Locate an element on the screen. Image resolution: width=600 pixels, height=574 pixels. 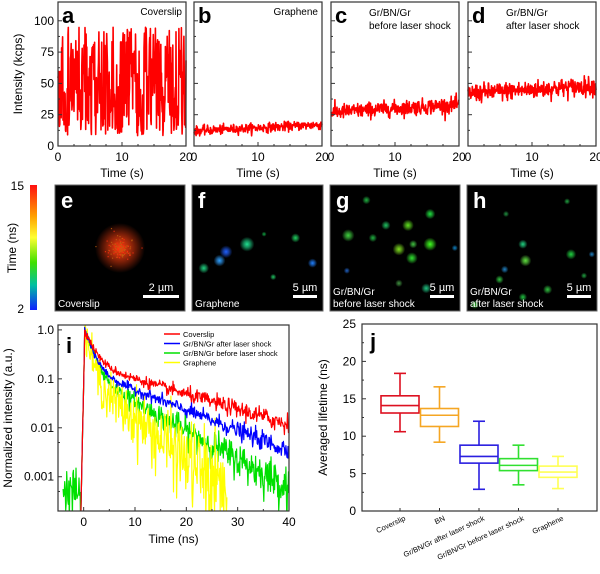
x-tick-label-a: 10 is located at coordinates (122, 157).